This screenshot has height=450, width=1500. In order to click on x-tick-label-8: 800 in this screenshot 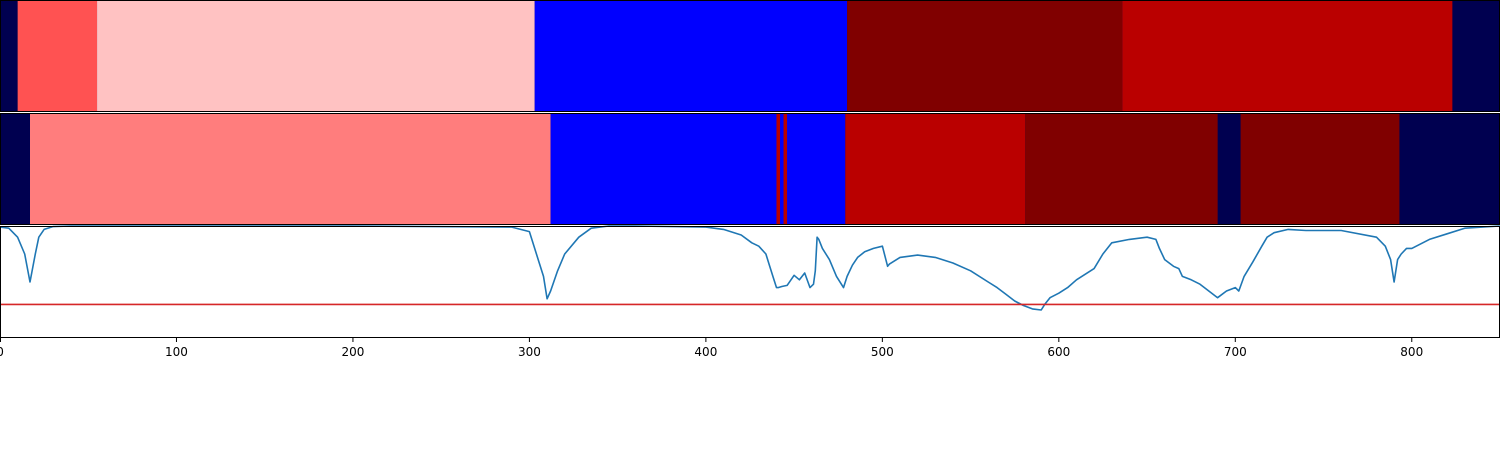, I will do `click(1411, 352)`.